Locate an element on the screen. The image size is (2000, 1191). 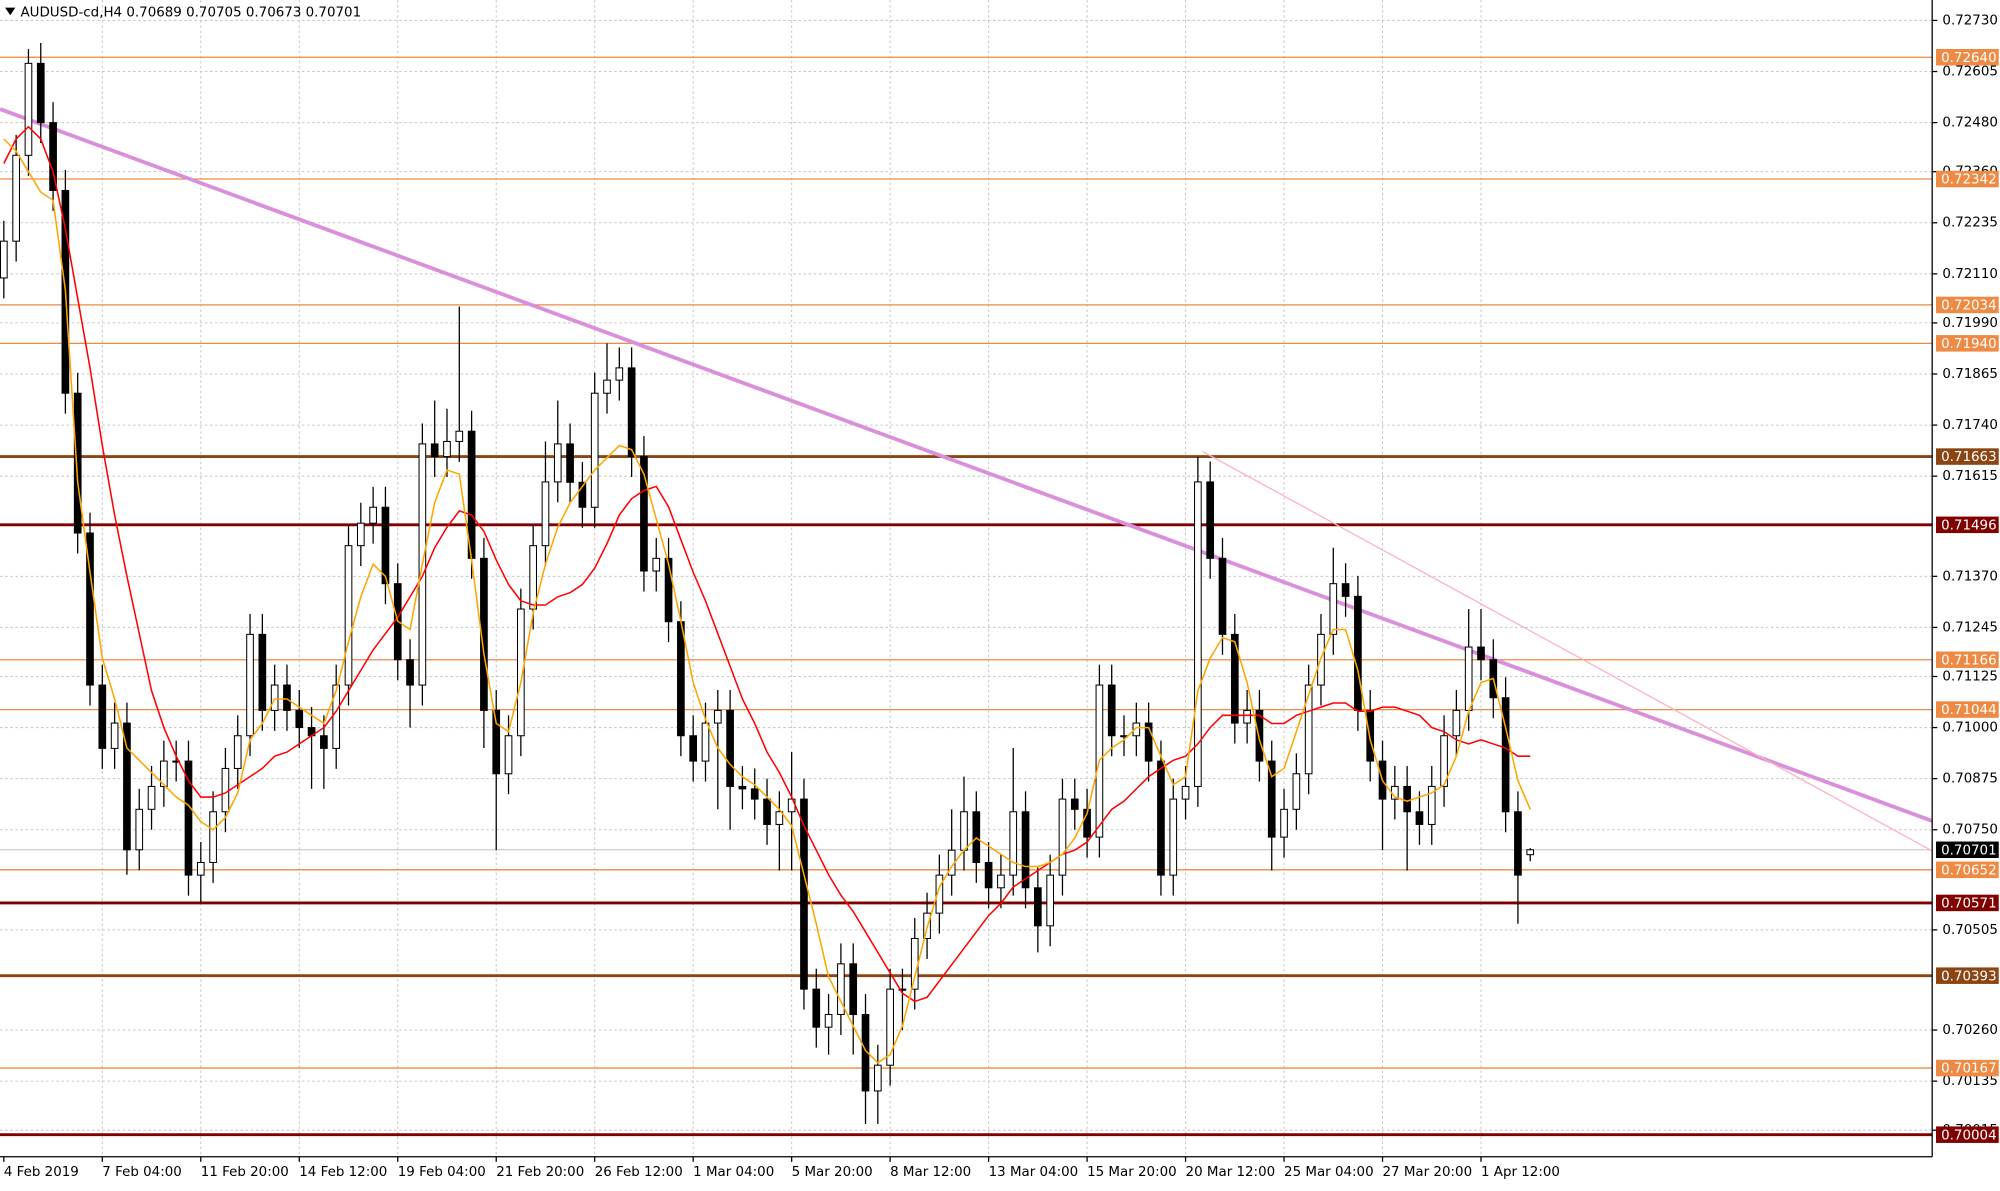
trend-line-thin is located at coordinates (1569, 651).